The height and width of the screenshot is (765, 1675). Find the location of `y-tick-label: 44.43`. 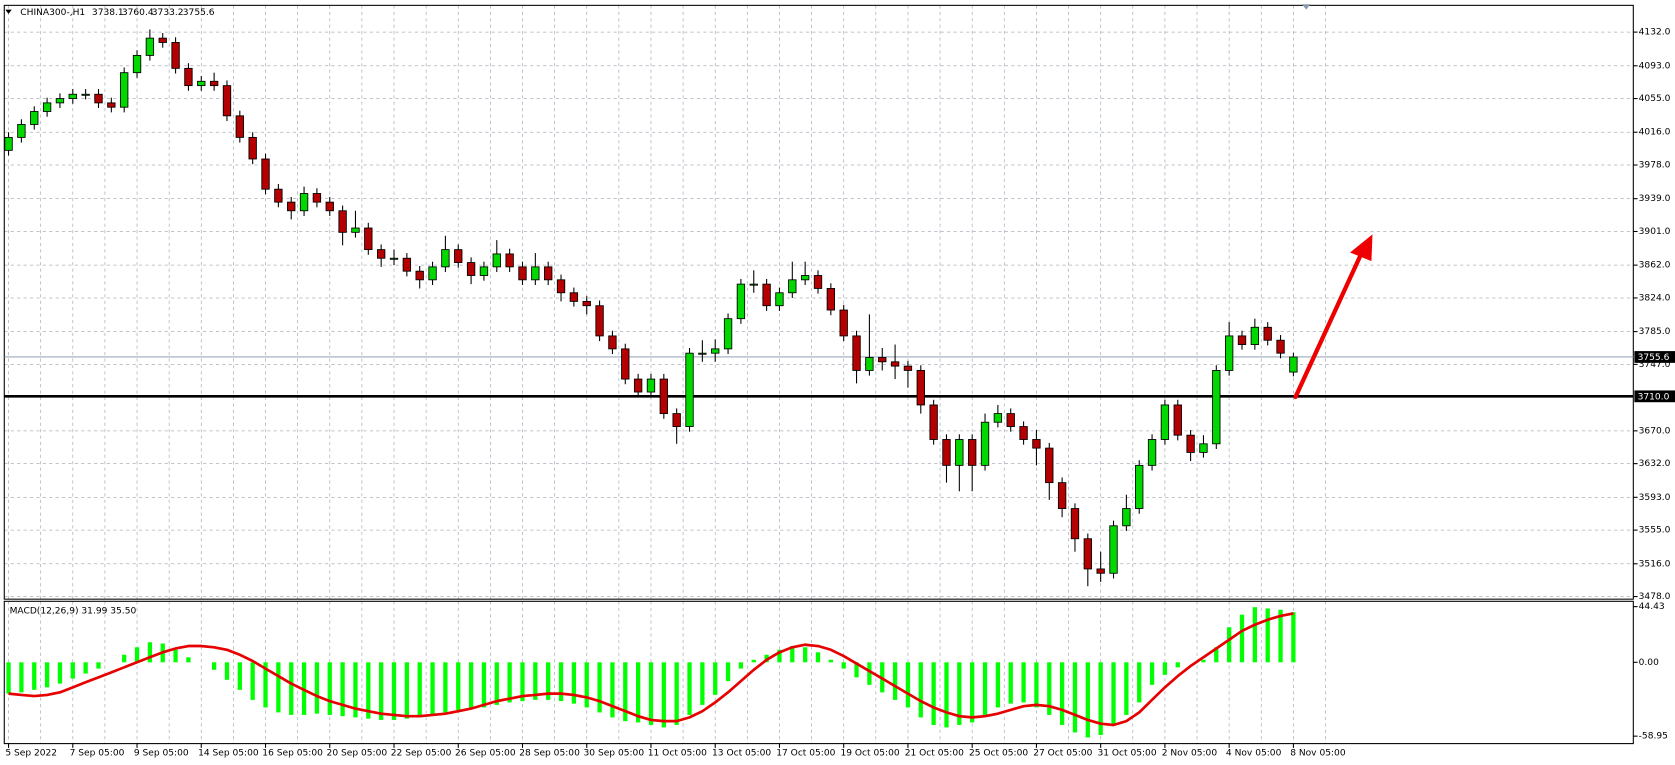

y-tick-label: 44.43 is located at coordinates (1652, 607).